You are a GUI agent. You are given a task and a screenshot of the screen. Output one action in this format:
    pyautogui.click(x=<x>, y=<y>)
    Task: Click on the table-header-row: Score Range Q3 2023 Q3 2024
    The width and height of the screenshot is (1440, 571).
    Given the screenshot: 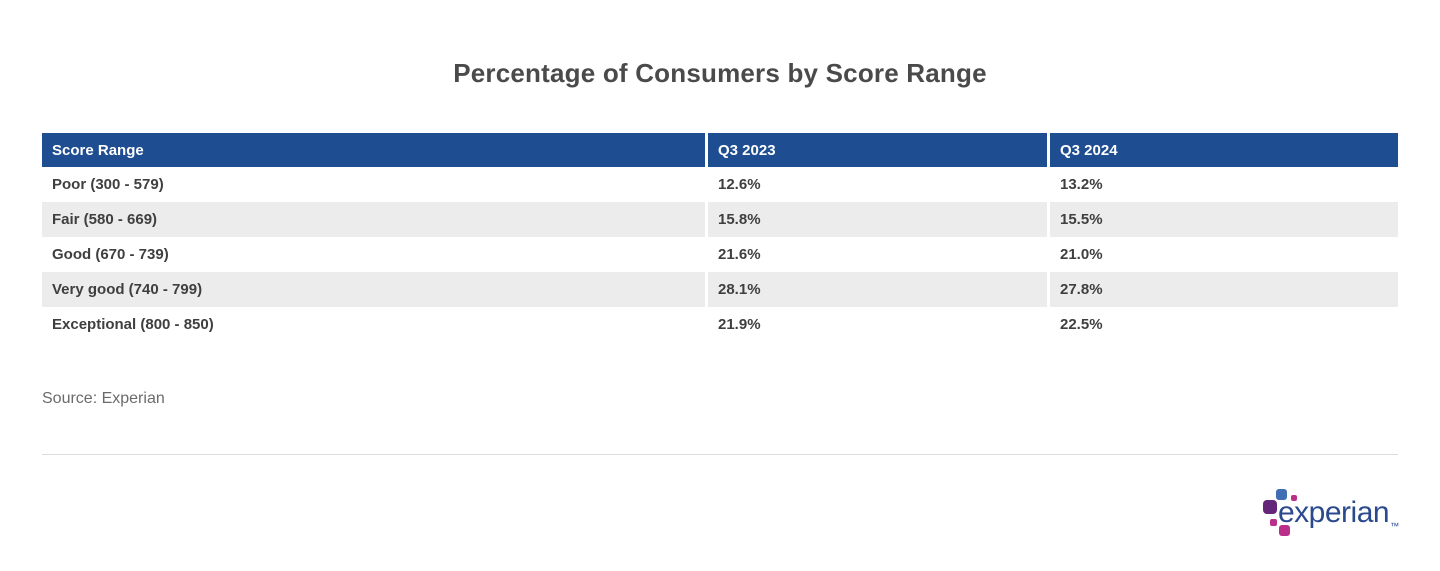 What is the action you would take?
    pyautogui.click(x=720, y=150)
    